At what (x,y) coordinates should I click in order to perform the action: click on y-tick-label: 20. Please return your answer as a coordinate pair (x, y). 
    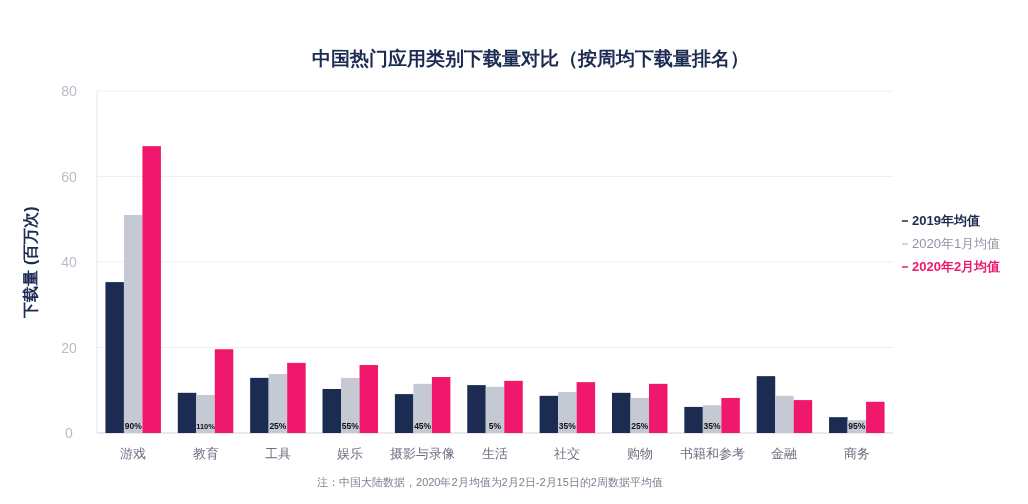
    Looking at the image, I should click on (69, 347).